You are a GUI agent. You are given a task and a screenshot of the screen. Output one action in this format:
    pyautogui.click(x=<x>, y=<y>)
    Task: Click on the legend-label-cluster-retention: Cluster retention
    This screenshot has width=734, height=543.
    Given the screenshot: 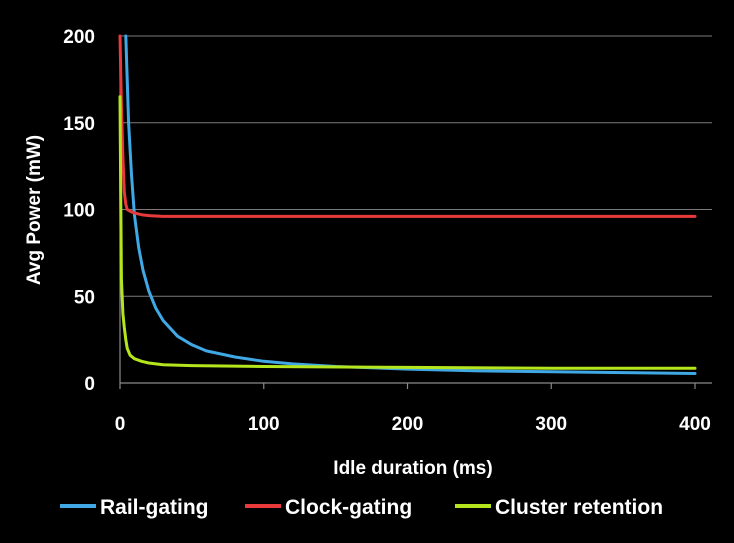 What is the action you would take?
    pyautogui.click(x=579, y=507)
    